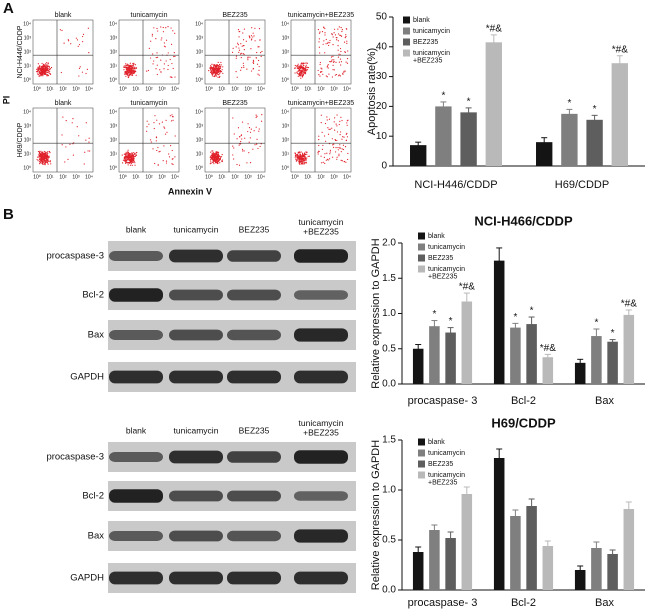 The height and width of the screenshot is (612, 650). What do you see at coordinates (286, 38) in the screenshot?
I see `flow-y-tick: 10³` at bounding box center [286, 38].